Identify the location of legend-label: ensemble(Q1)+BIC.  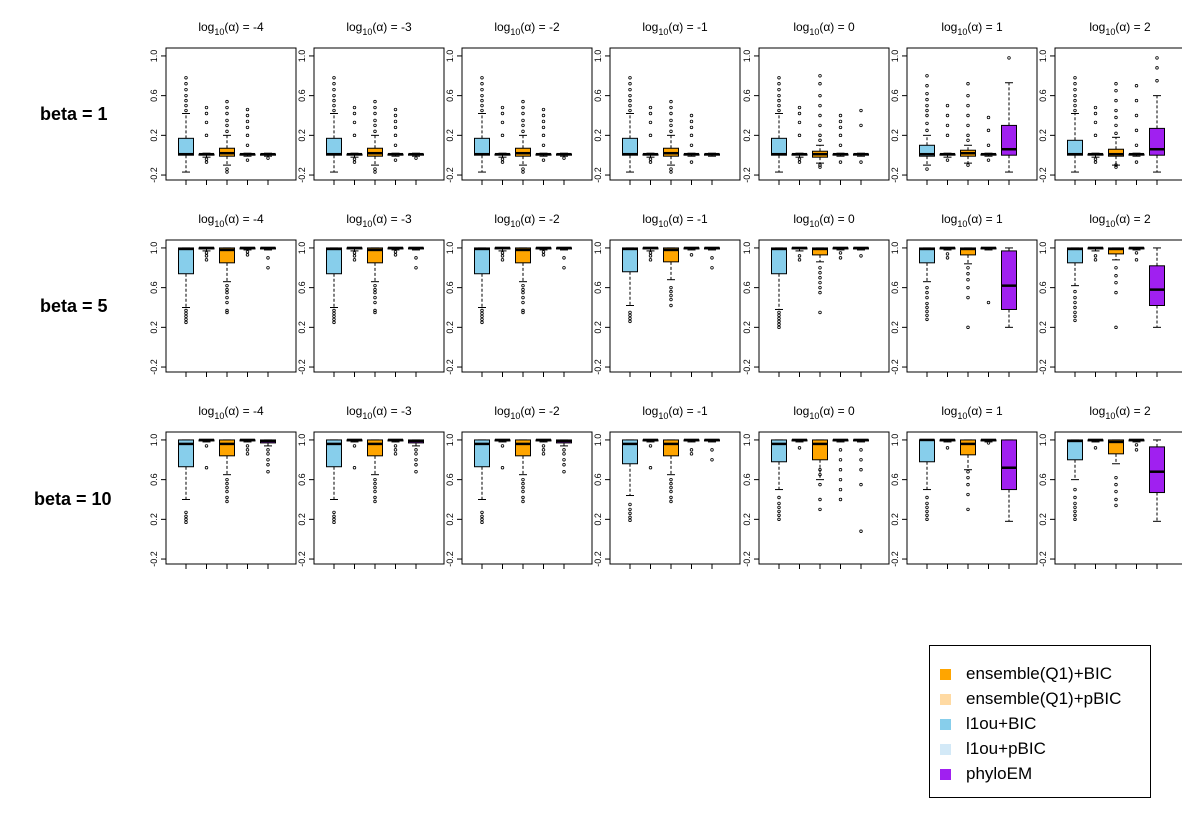
(1039, 673).